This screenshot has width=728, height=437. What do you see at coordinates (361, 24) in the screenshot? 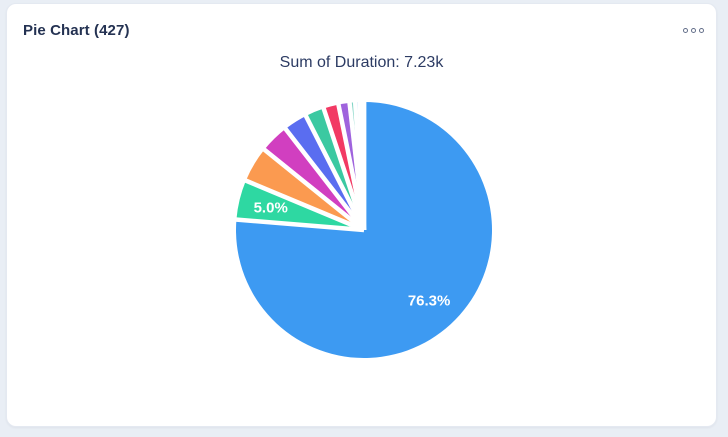
I see `panel-header: Pie Chart (427)` at bounding box center [361, 24].